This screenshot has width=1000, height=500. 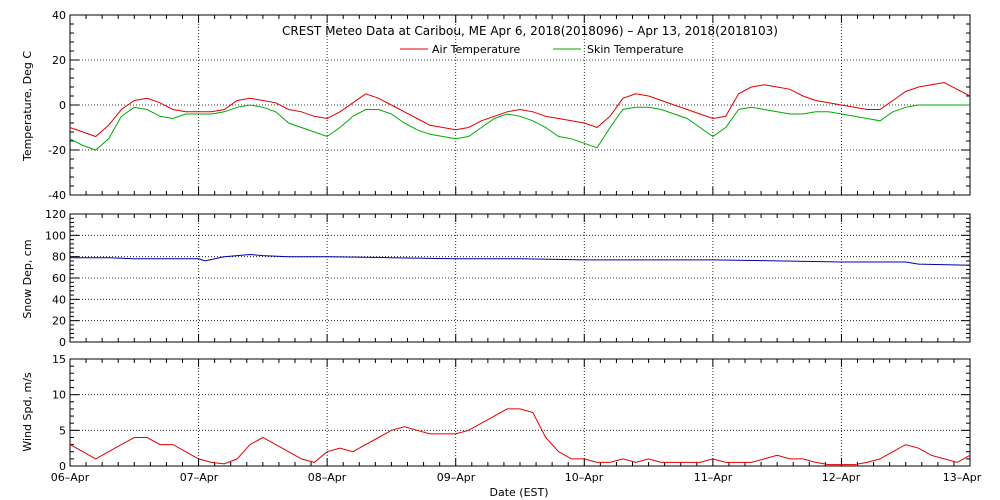 What do you see at coordinates (27, 106) in the screenshot?
I see `y-axis-label-temperature: Temperature, Deg C` at bounding box center [27, 106].